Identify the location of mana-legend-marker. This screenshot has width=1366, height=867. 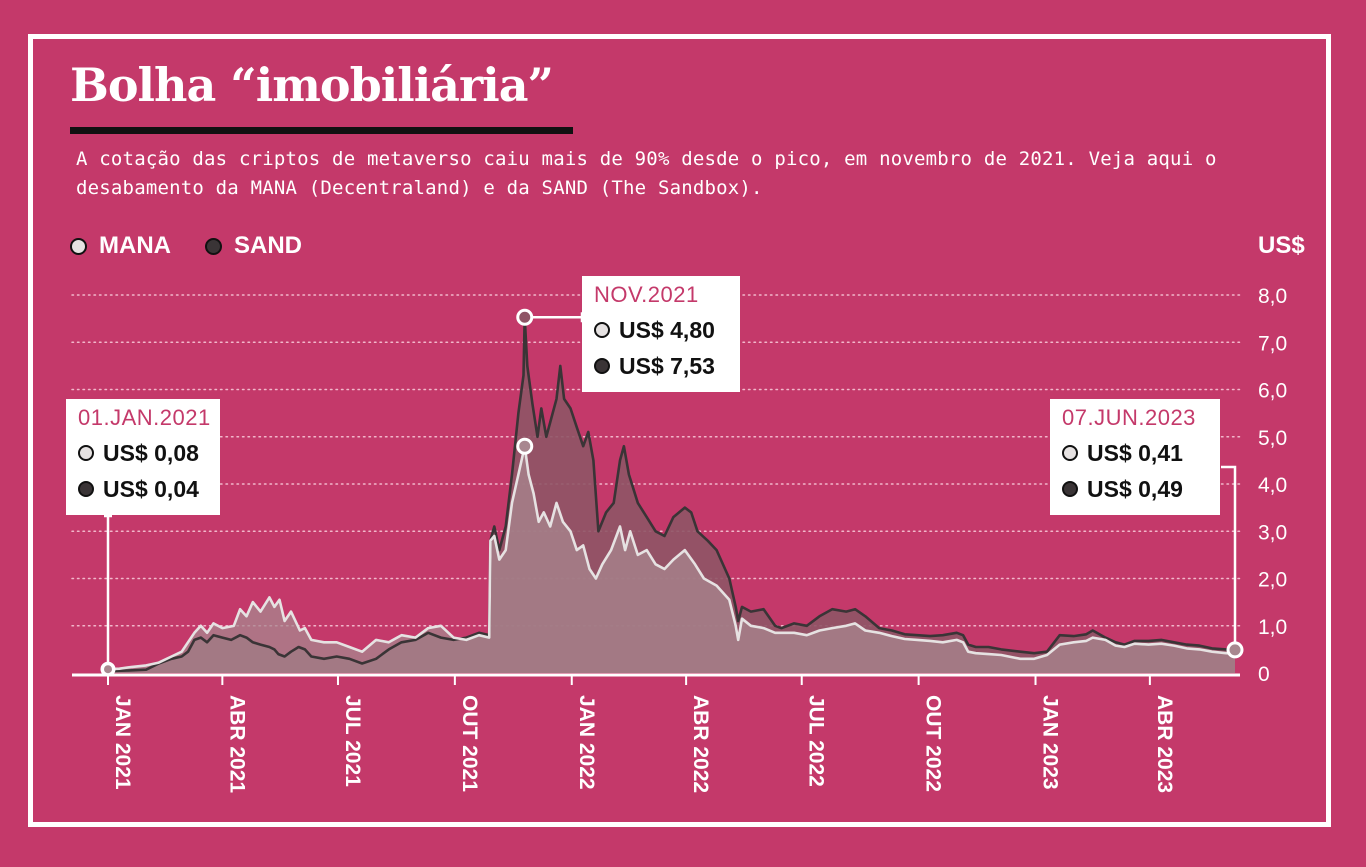
(78, 246).